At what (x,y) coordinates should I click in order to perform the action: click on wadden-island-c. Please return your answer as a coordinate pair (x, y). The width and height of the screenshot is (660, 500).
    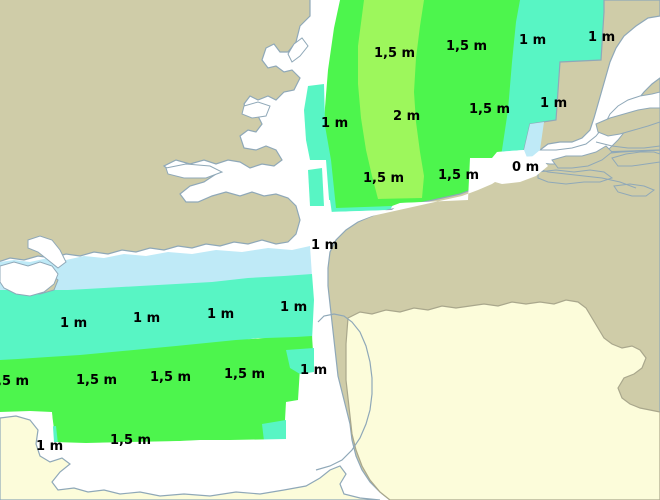
    Looking at the image, I should click on (575, 177).